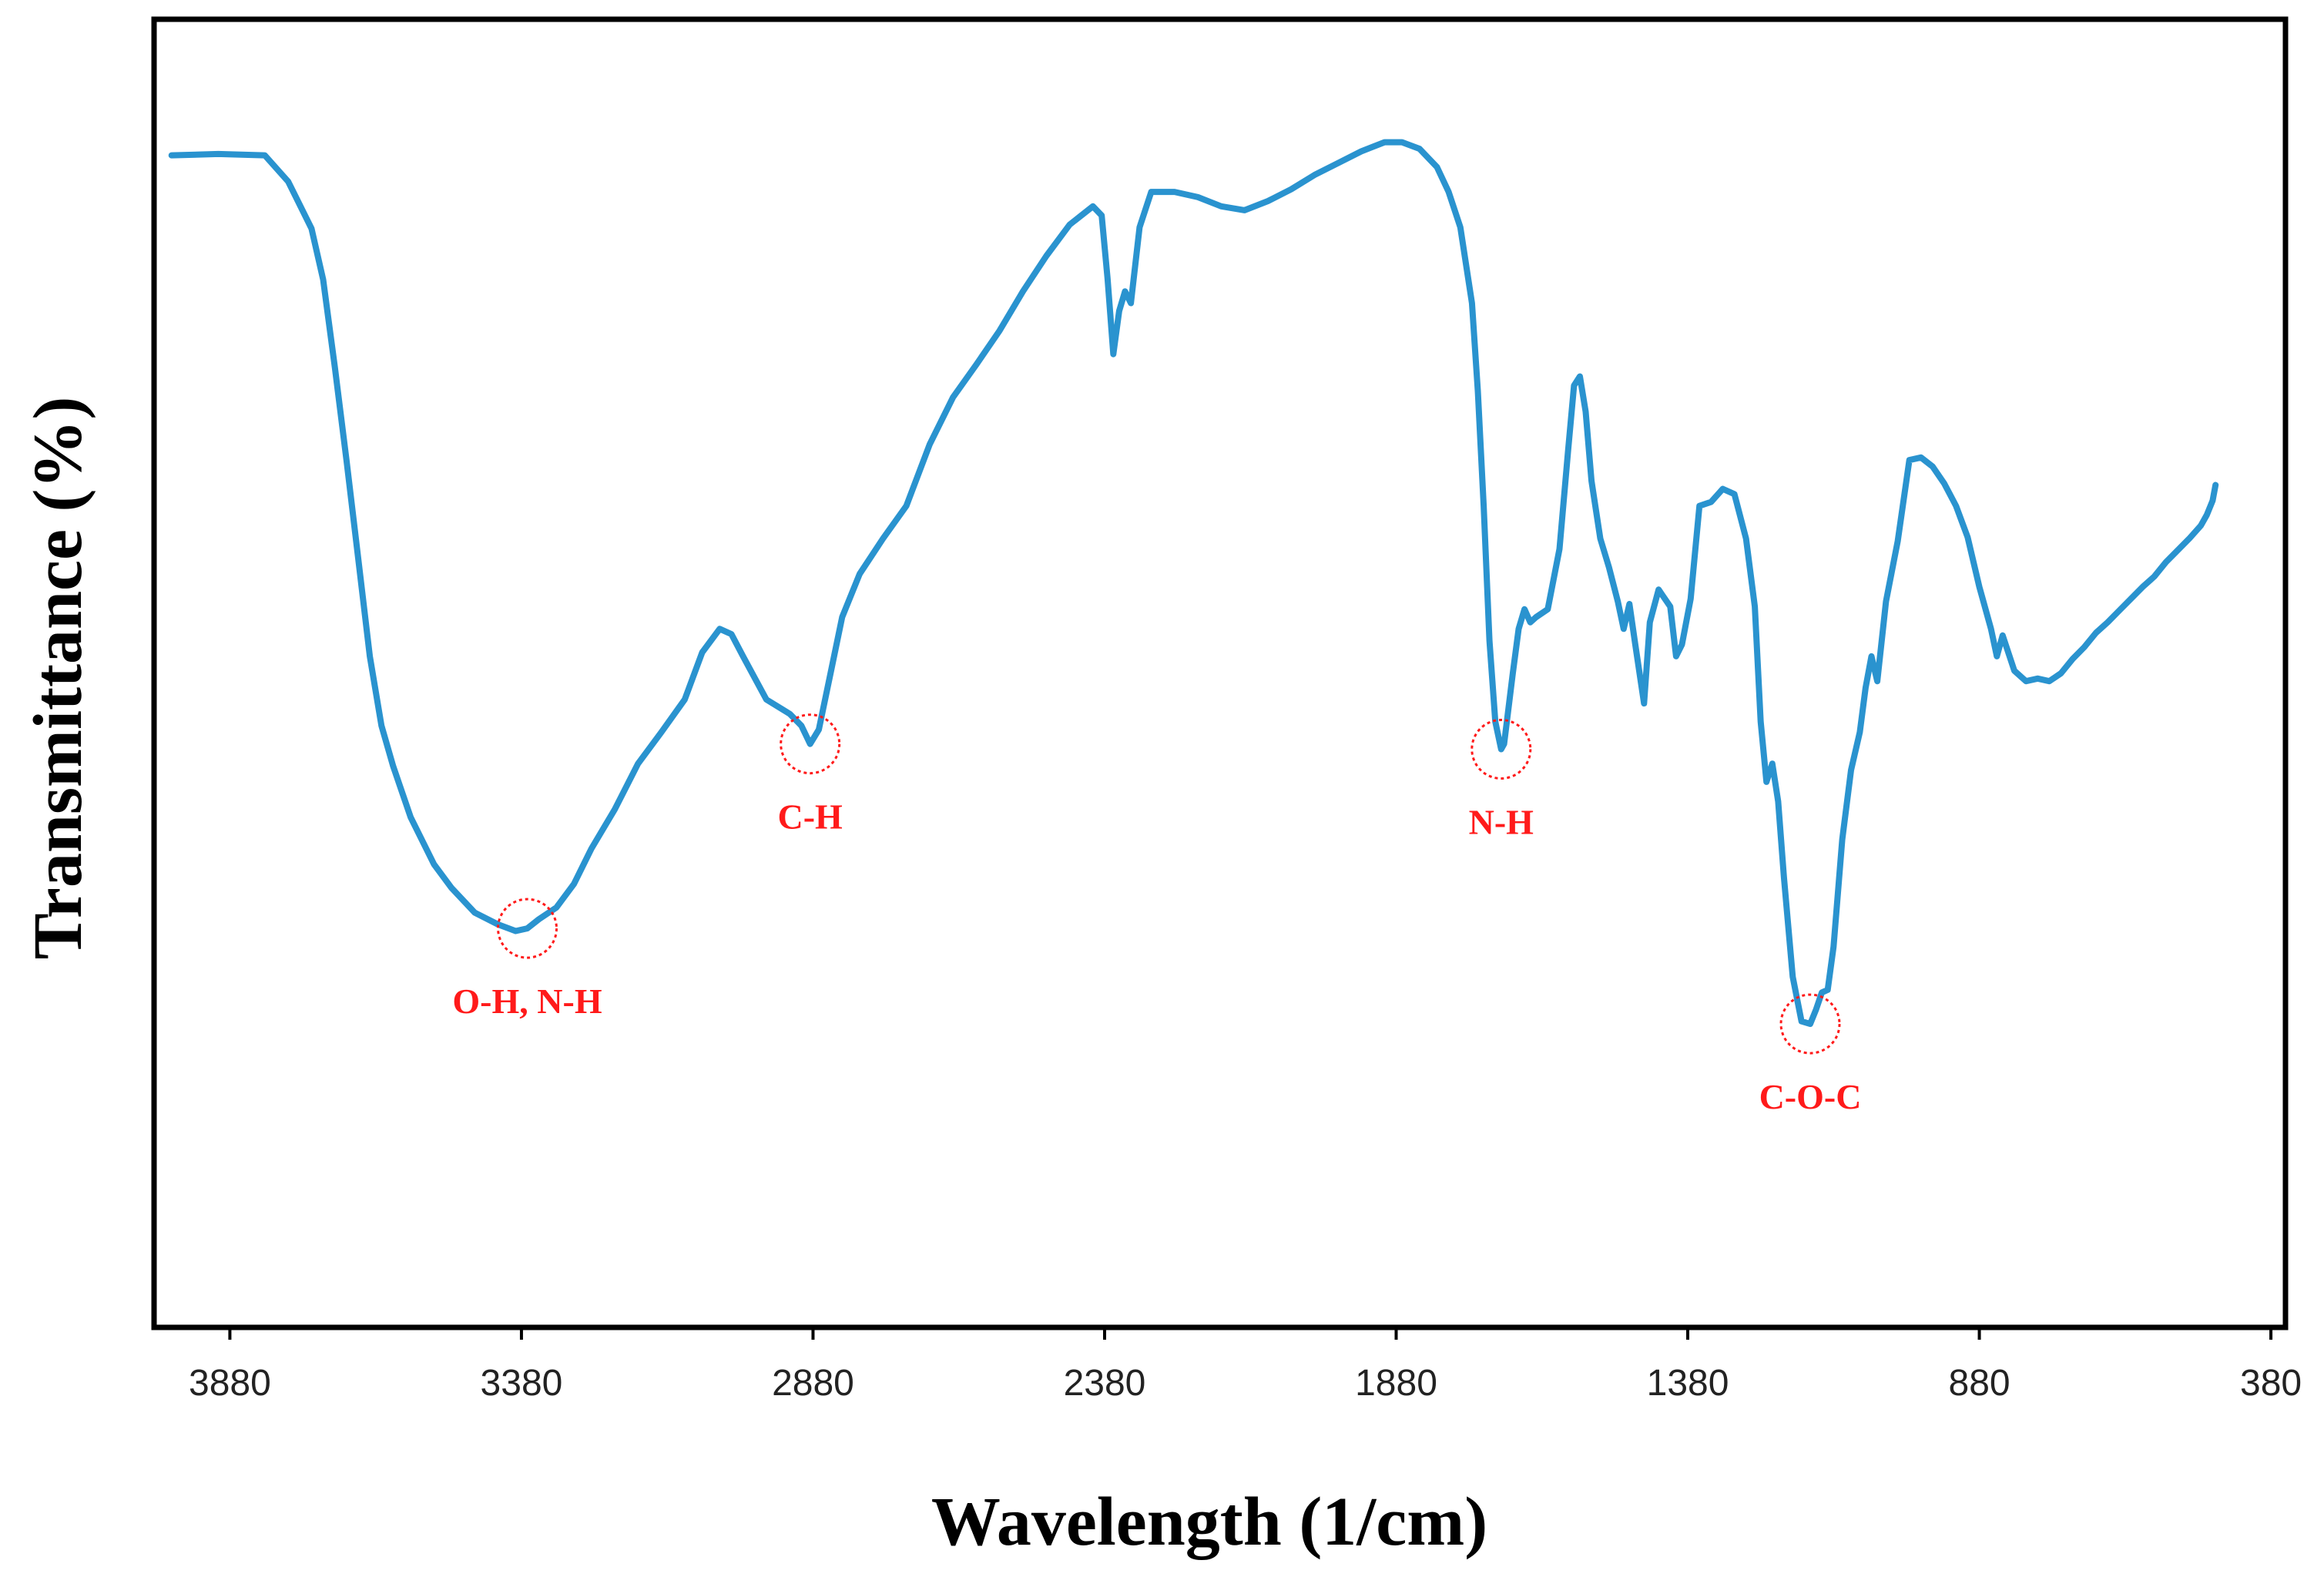 The image size is (2324, 1577). Describe the element at coordinates (1501, 821) in the screenshot. I see `annotation-label: N-H` at that location.